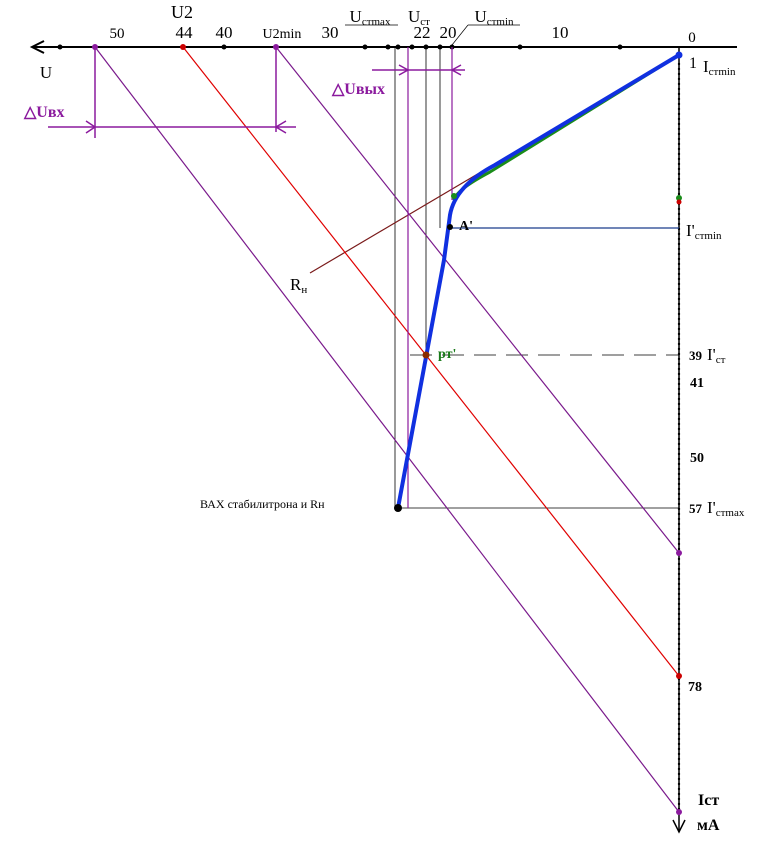 The image size is (778, 841). I want to click on i-axis-arrow, so click(679, 826).